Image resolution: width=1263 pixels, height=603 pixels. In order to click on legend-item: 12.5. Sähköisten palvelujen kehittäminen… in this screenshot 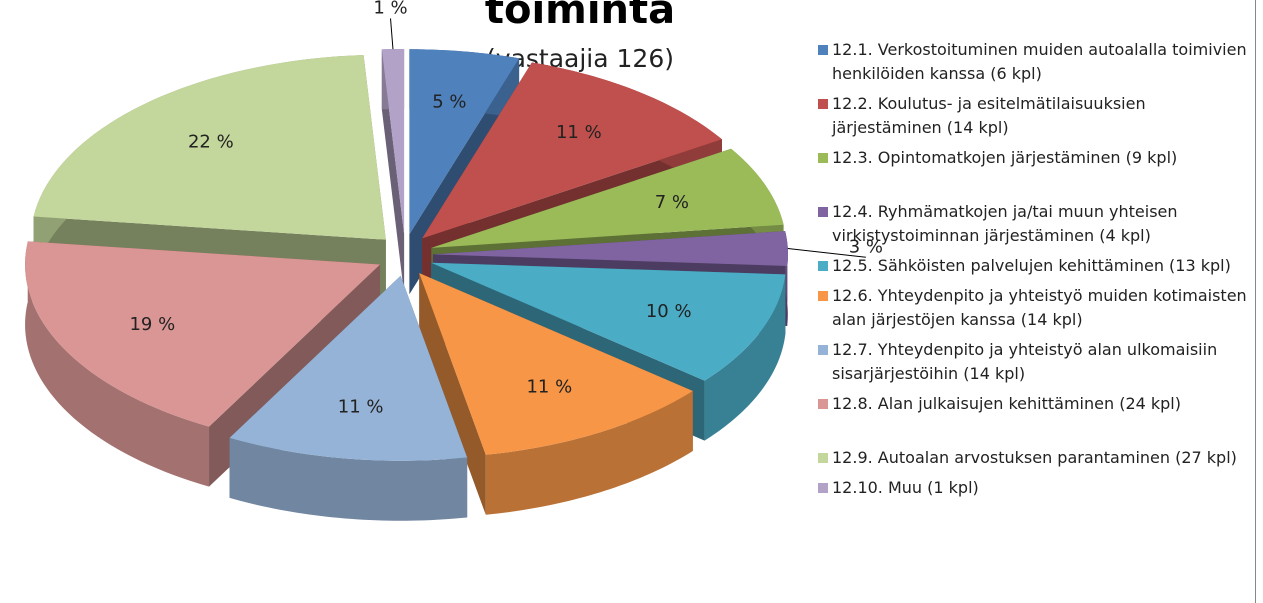, I will do `click(1038, 266)`.